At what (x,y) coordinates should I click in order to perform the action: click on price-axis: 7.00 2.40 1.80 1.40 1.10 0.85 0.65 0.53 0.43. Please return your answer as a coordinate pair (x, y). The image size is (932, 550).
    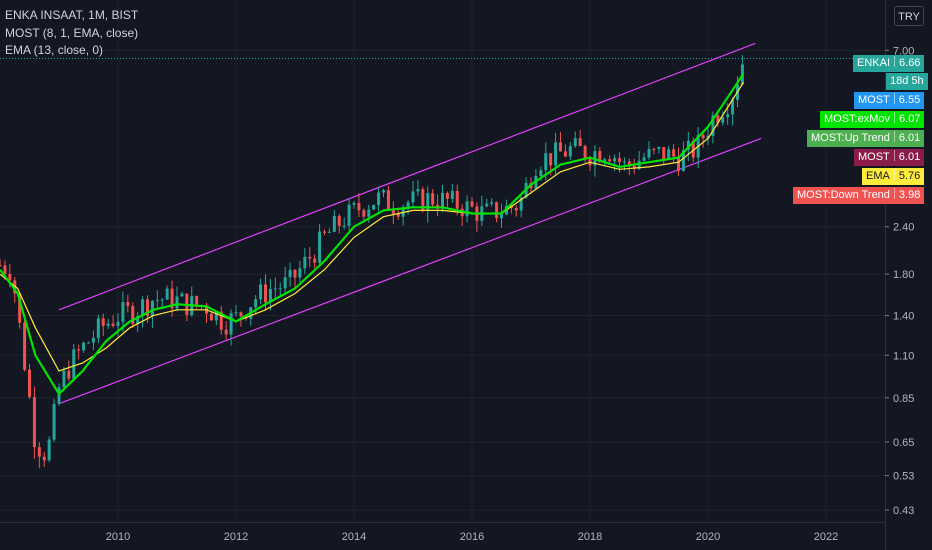
    Looking at the image, I should click on (908, 275).